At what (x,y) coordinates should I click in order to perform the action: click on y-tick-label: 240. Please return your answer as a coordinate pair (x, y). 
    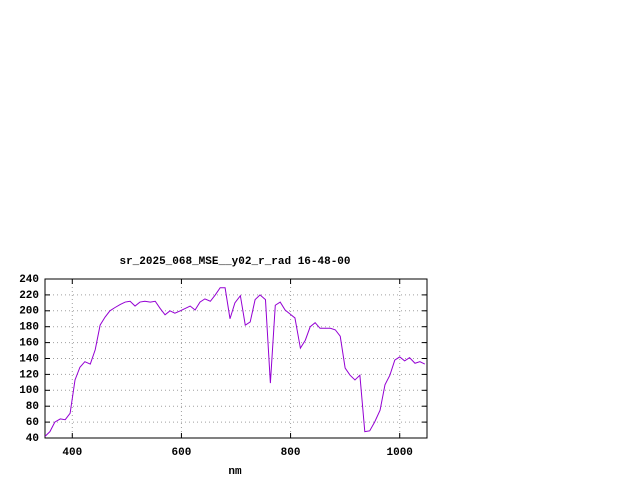
    Looking at the image, I should click on (29, 280).